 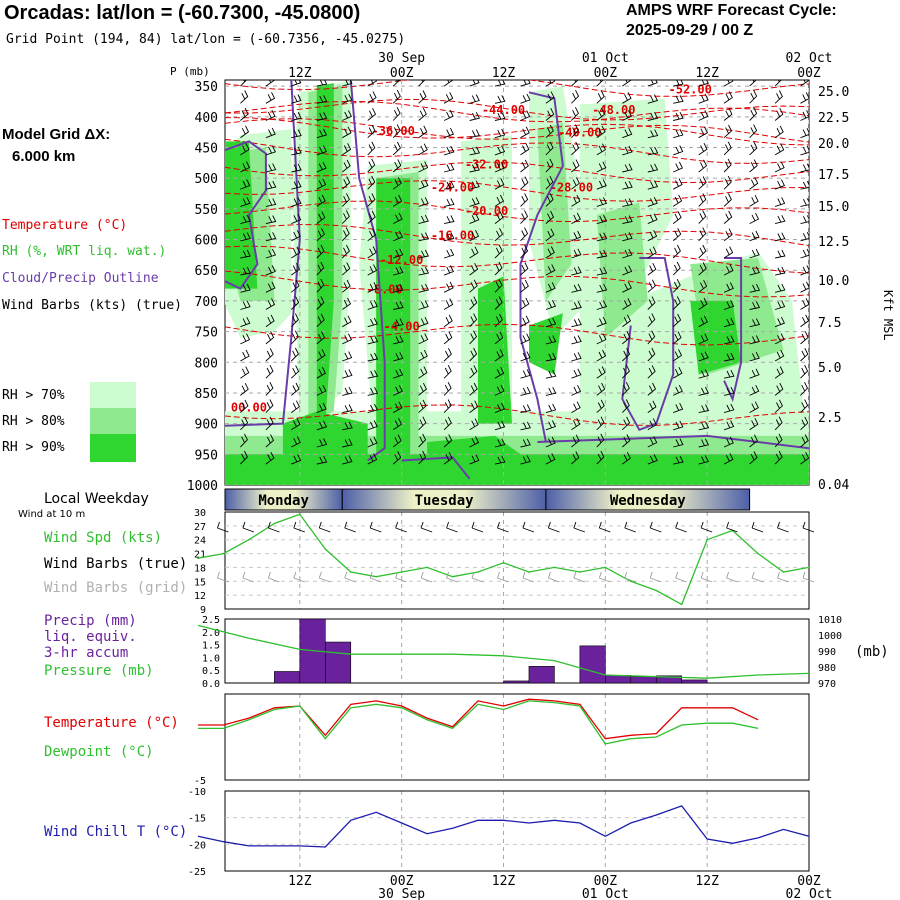 What do you see at coordinates (833, 207) in the screenshot?
I see `height-tick-label: 15.0` at bounding box center [833, 207].